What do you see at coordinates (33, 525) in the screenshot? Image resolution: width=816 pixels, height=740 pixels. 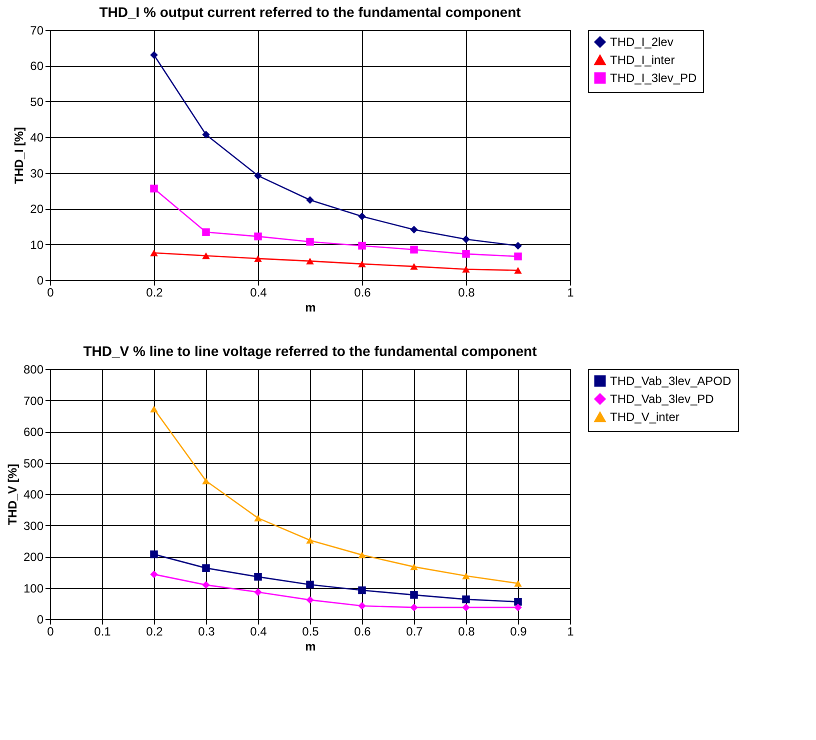 I see `y-tick-label: 300` at bounding box center [33, 525].